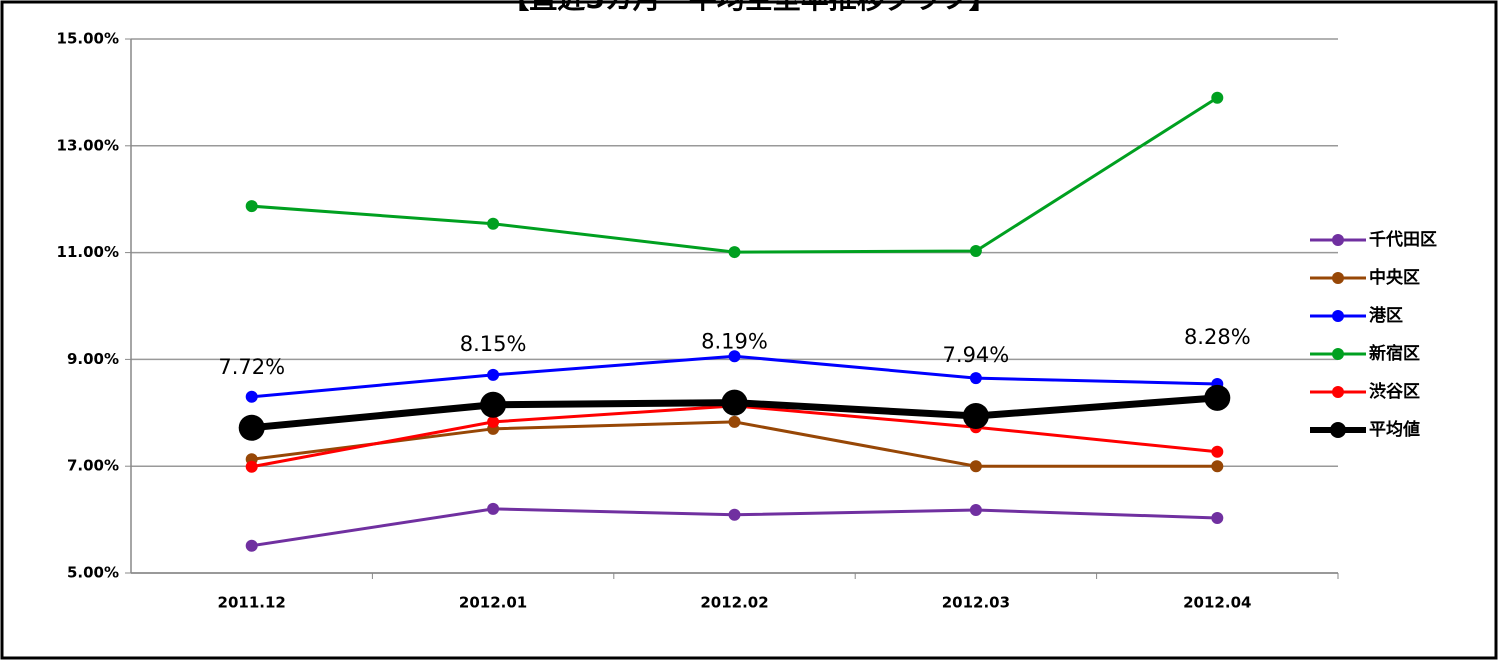  What do you see at coordinates (1217, 603) in the screenshot?
I see `x-tick-label: 2012.04` at bounding box center [1217, 603].